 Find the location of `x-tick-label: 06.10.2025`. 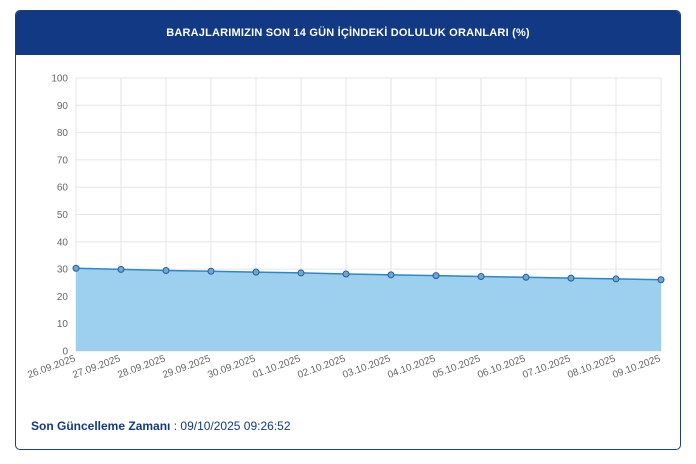

x-tick-label: 06.10.2025 is located at coordinates (501, 367).